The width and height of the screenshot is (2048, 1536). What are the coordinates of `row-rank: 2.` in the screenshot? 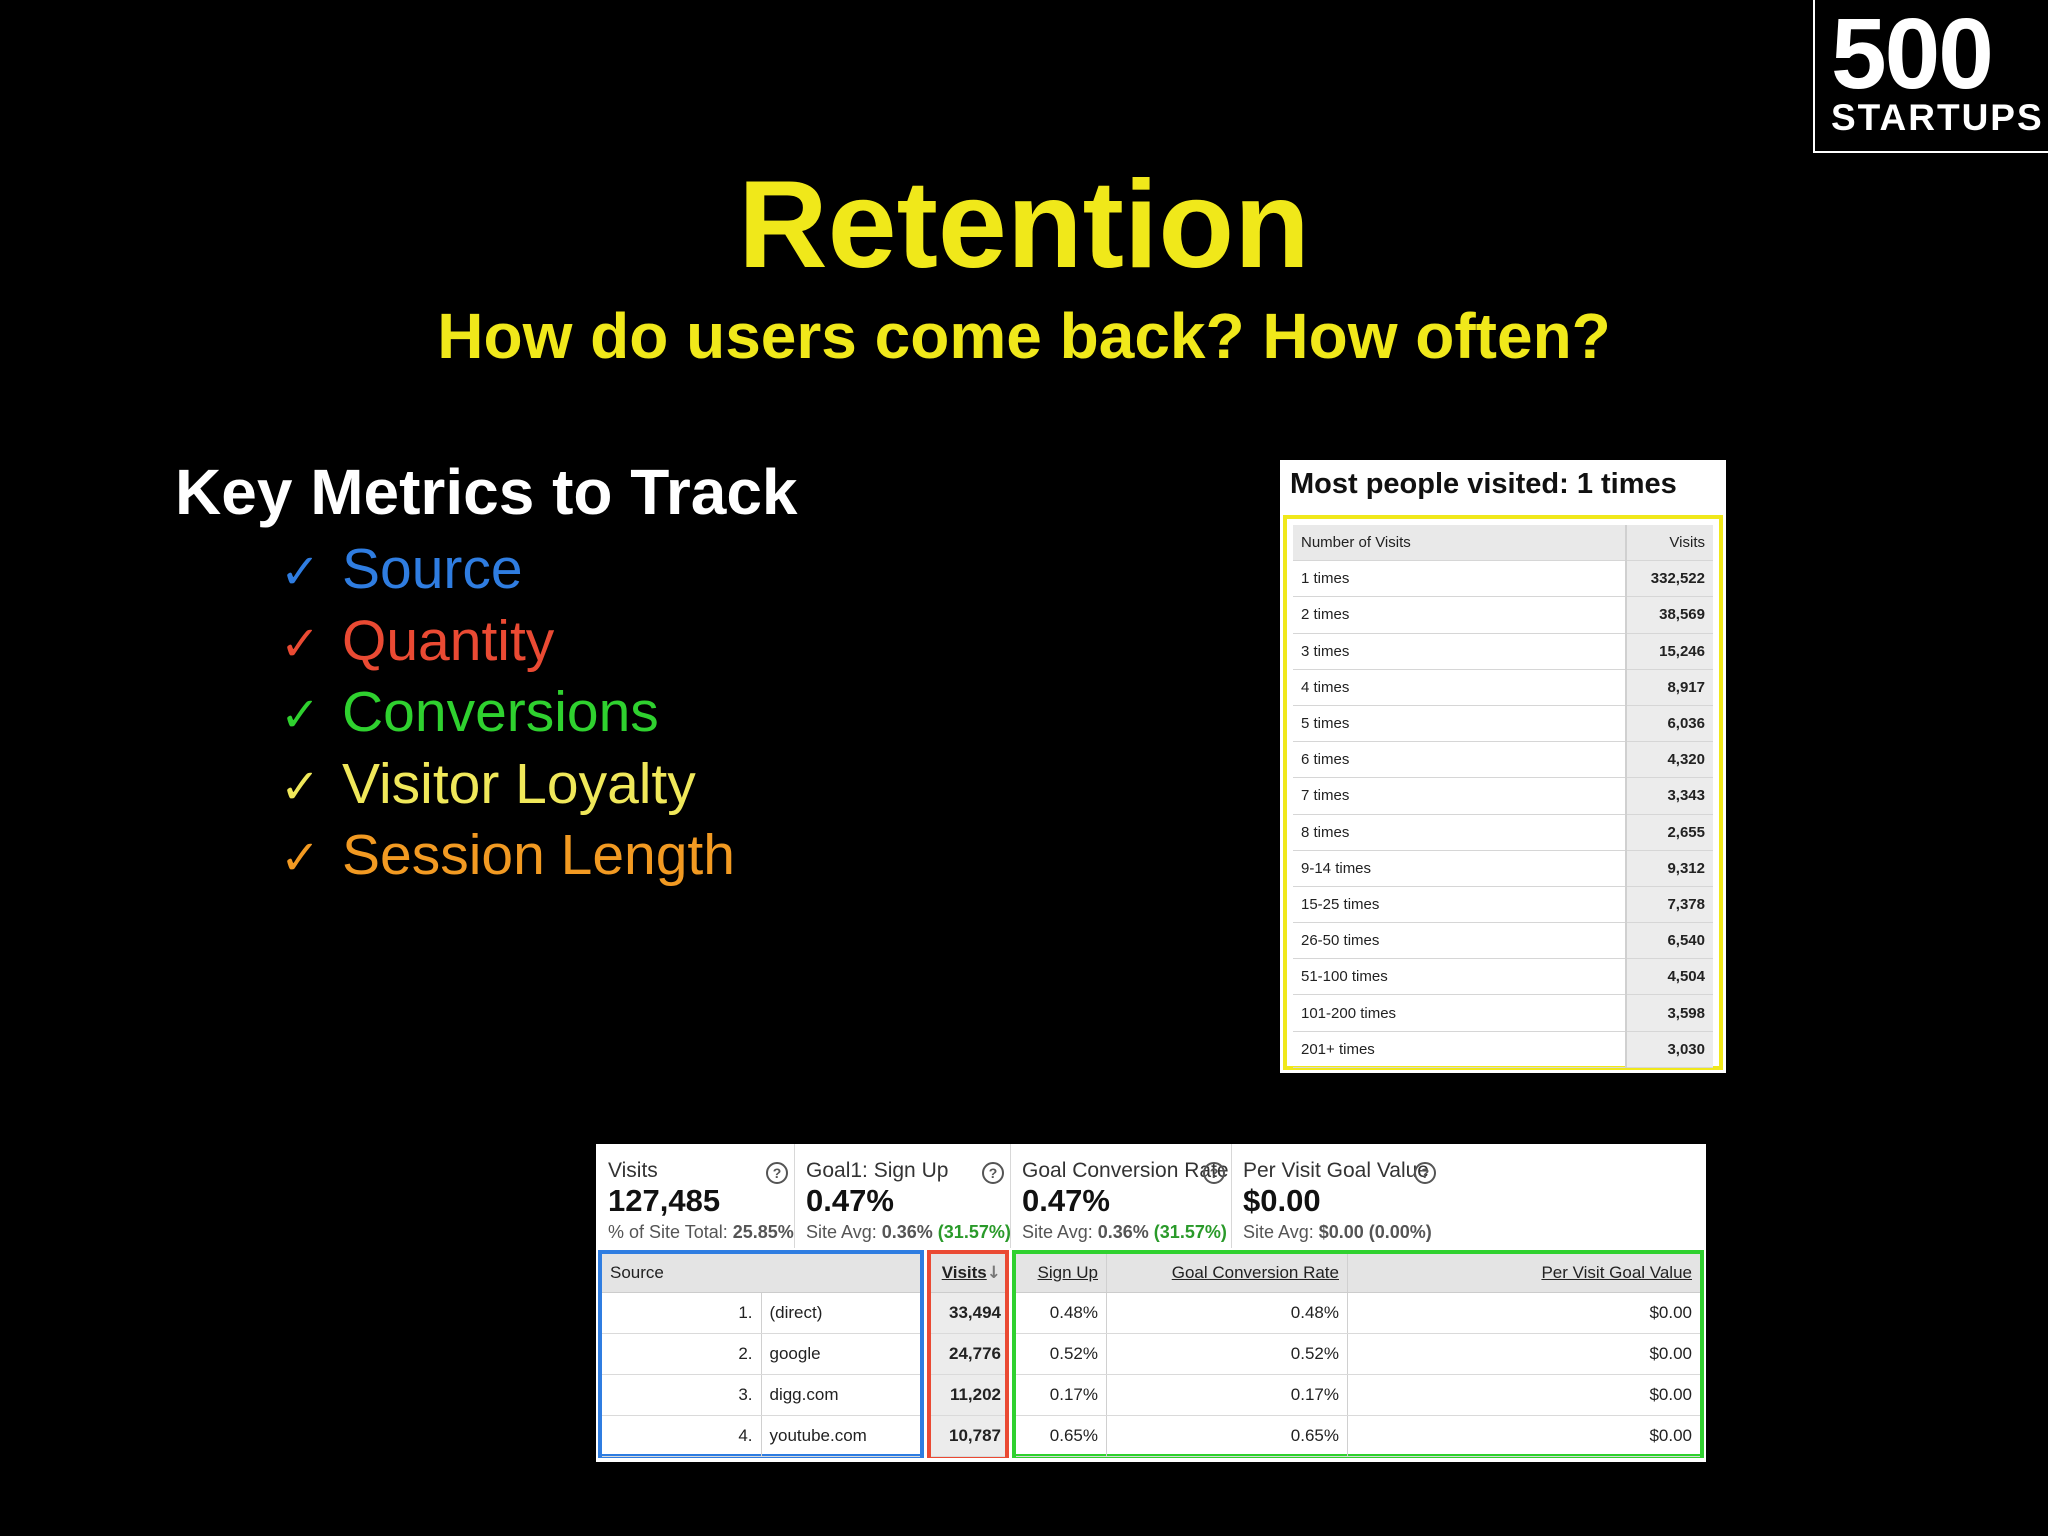 It's located at (681, 1354).